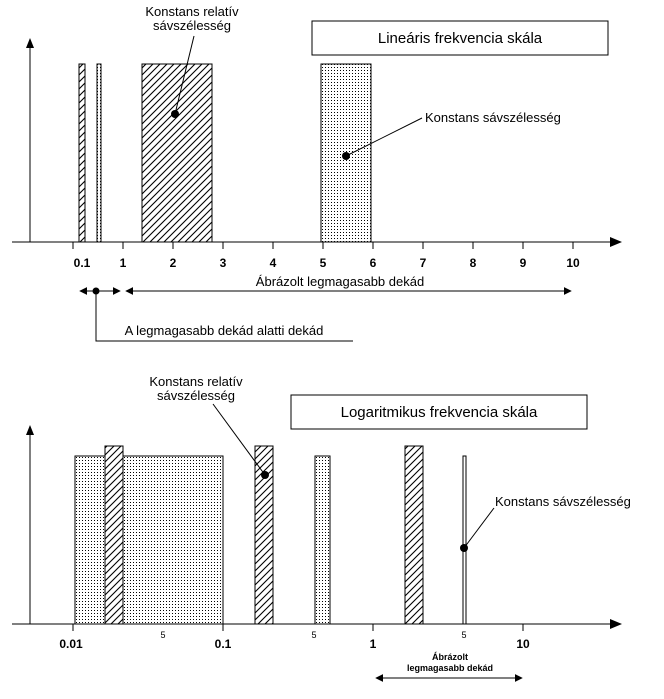 The width and height of the screenshot is (664, 699). Describe the element at coordinates (71, 644) in the screenshot. I see `bottom-tick-0.01: 0.01` at that location.